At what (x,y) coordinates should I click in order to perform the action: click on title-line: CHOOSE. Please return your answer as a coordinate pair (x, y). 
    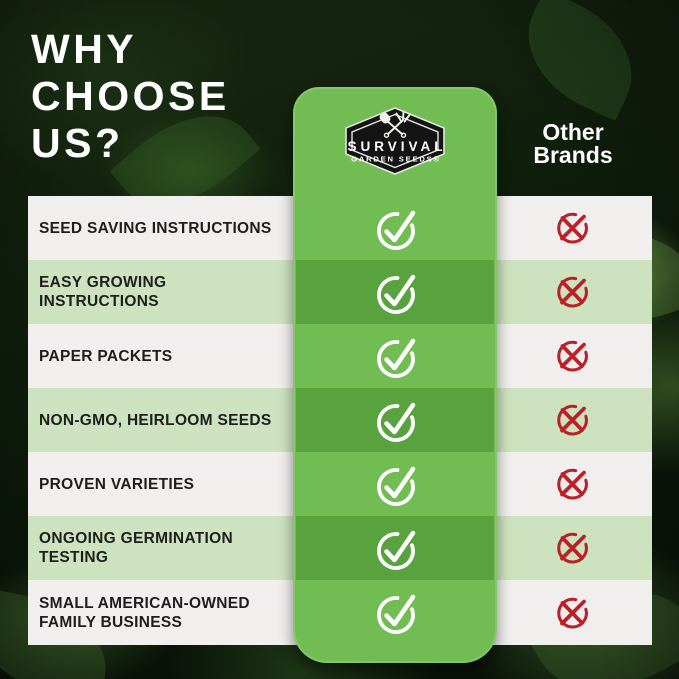
    Looking at the image, I should click on (130, 96).